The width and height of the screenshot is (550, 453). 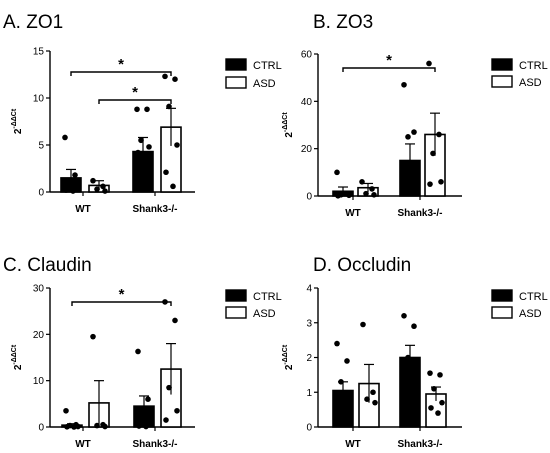 What do you see at coordinates (41, 146) in the screenshot?
I see `y-tick-label: 5` at bounding box center [41, 146].